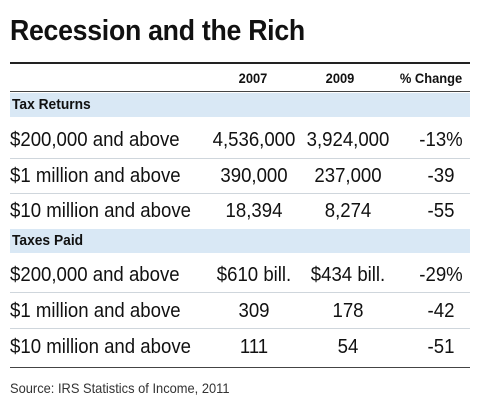 This screenshot has height=409, width=480. I want to click on top-rule, so click(240, 63).